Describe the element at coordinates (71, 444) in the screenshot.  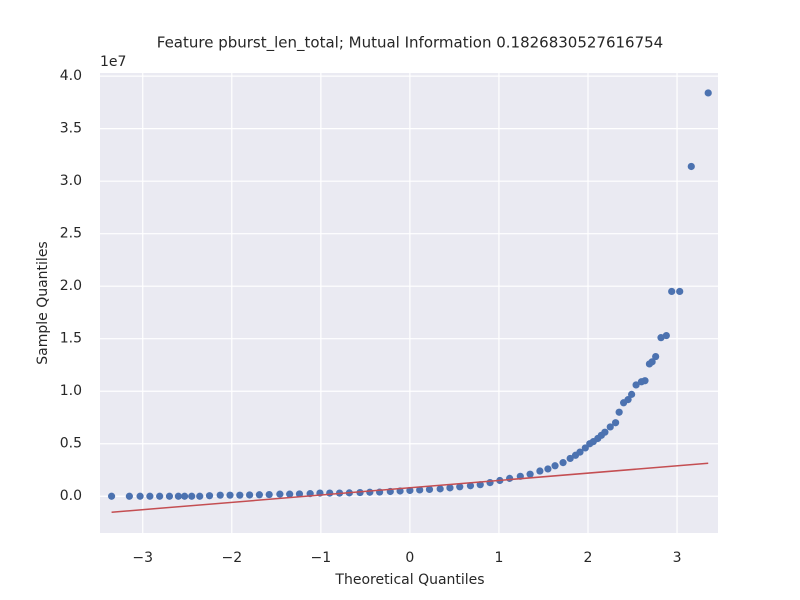
I see `y-tick-label: 0.5` at that location.